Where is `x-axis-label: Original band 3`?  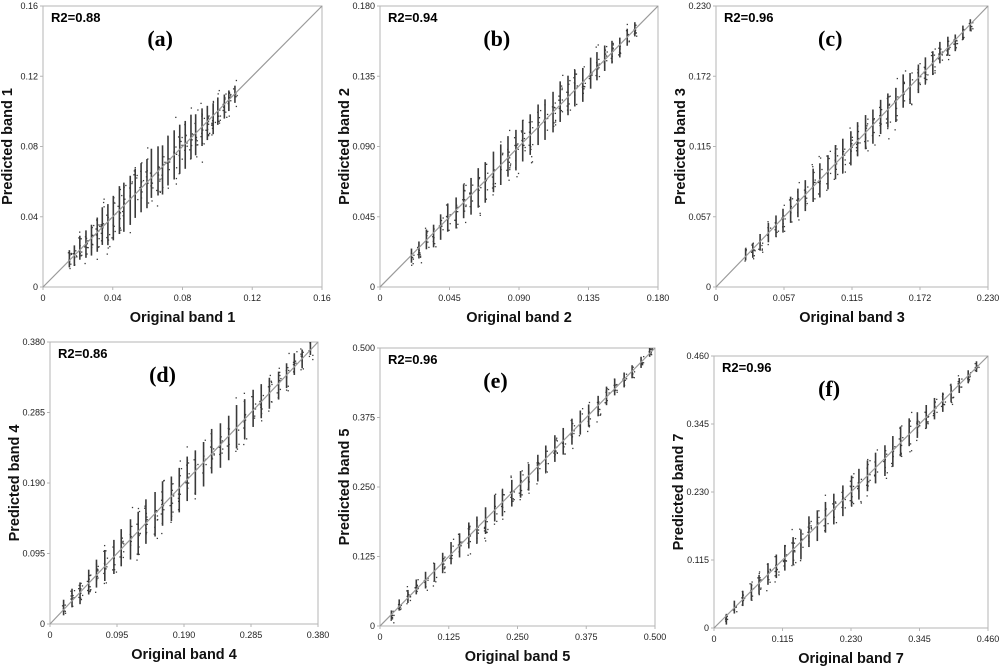
x-axis-label: Original band 3 is located at coordinates (852, 318).